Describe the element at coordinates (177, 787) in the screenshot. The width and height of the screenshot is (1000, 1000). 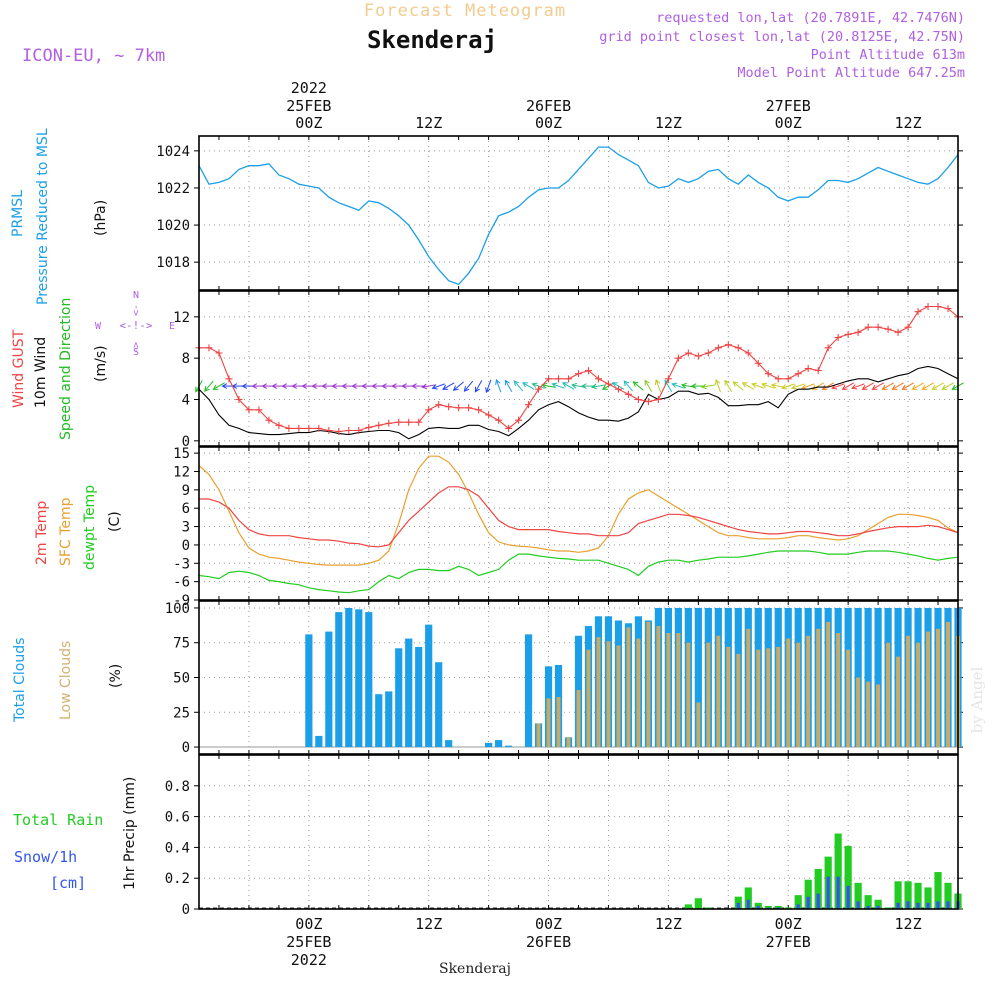
I see `y-tick-label: 0.8` at that location.